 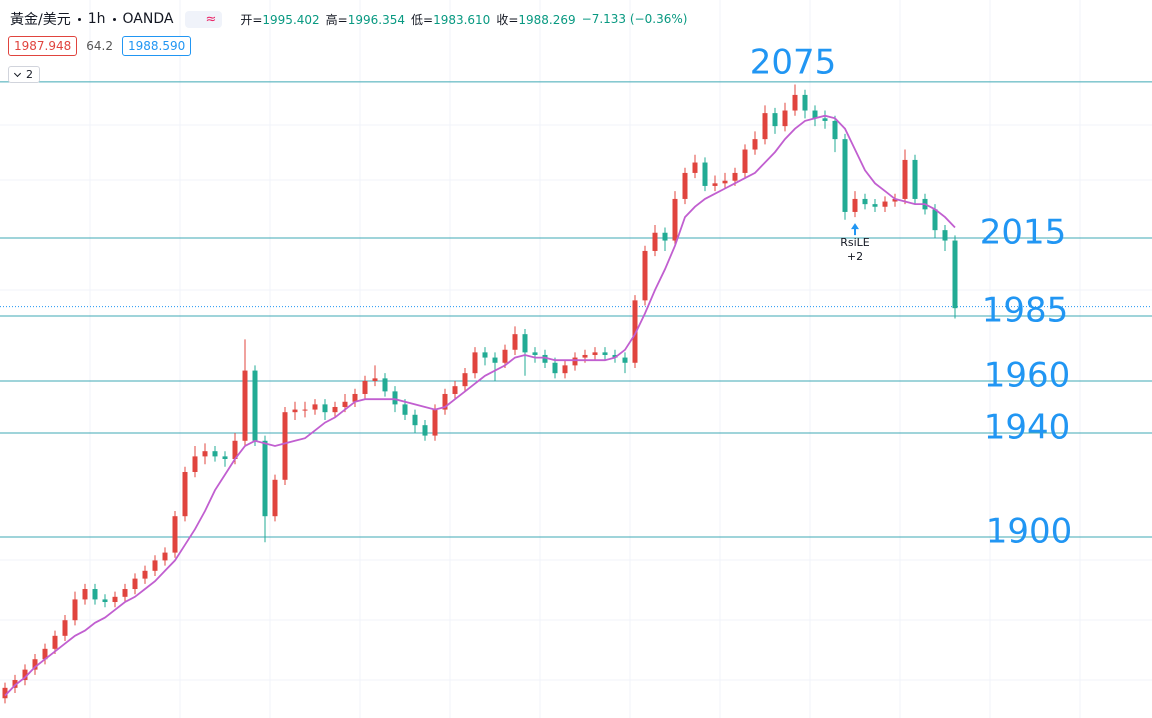 What do you see at coordinates (507, 19) in the screenshot?
I see `ohlc-label: 收=` at bounding box center [507, 19].